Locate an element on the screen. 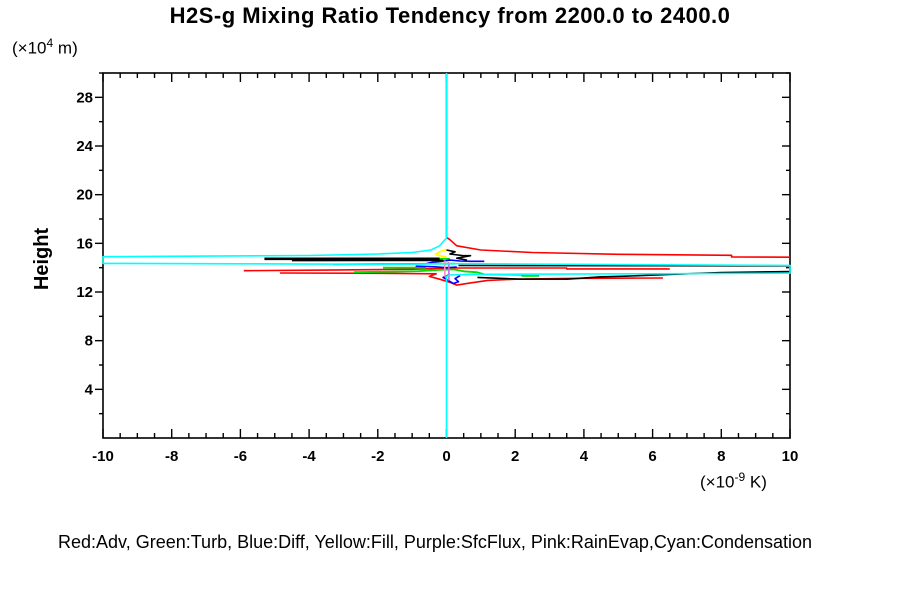 The width and height of the screenshot is (900, 600). series-sfcflux-line is located at coordinates (448, 271).